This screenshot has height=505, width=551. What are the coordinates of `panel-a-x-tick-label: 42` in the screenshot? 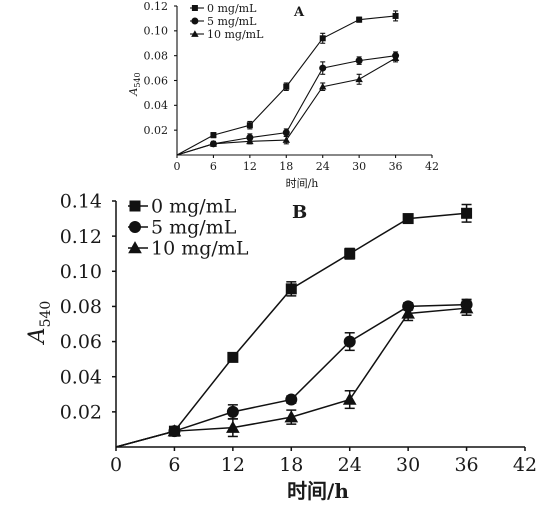 It's located at (432, 166).